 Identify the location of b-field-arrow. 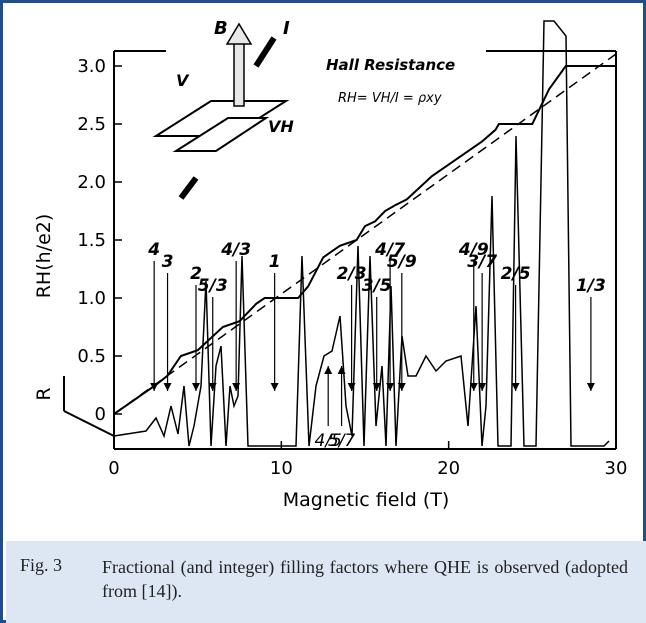
(239, 64).